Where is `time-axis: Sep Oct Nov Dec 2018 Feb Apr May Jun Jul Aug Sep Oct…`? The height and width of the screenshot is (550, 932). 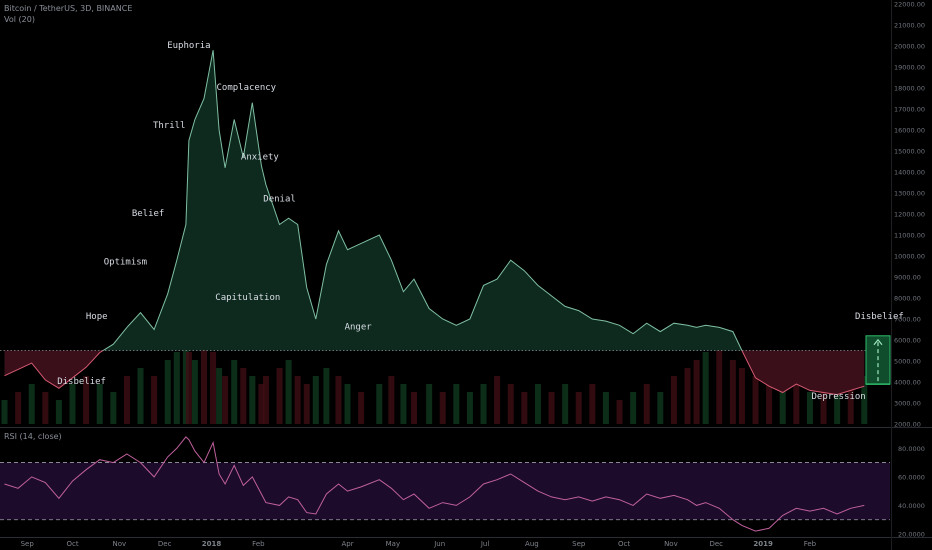 time-axis: Sep Oct Nov Dec 2018 Feb Apr May Jun Jul Aug Sep Oct… is located at coordinates (419, 544).